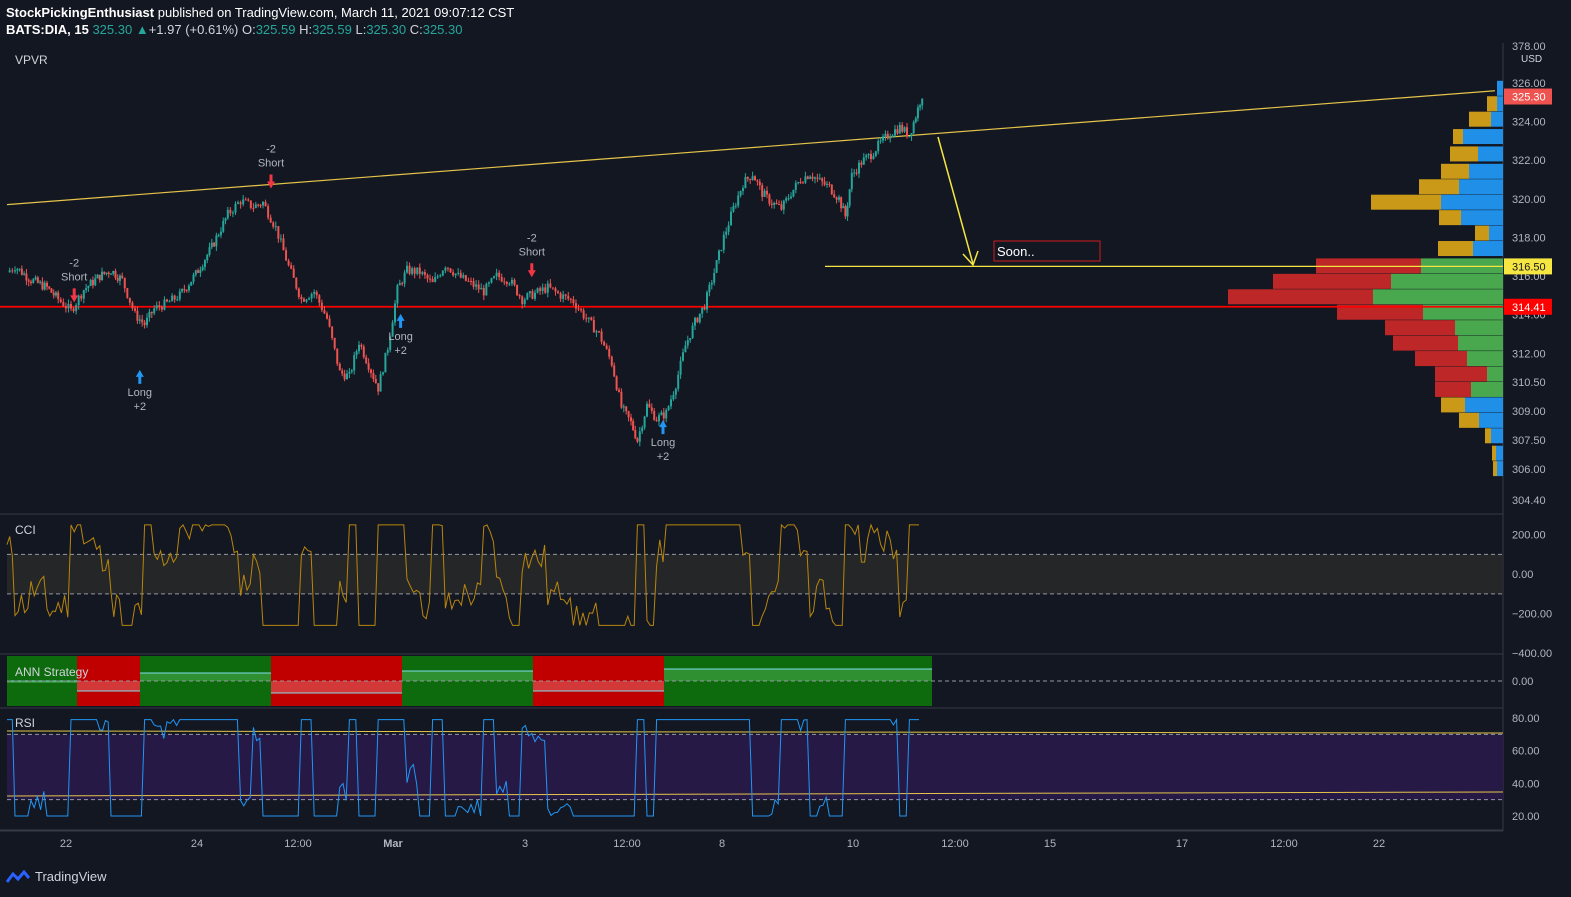 The image size is (1571, 897). I want to click on short-signal-label: -2, so click(532, 238).